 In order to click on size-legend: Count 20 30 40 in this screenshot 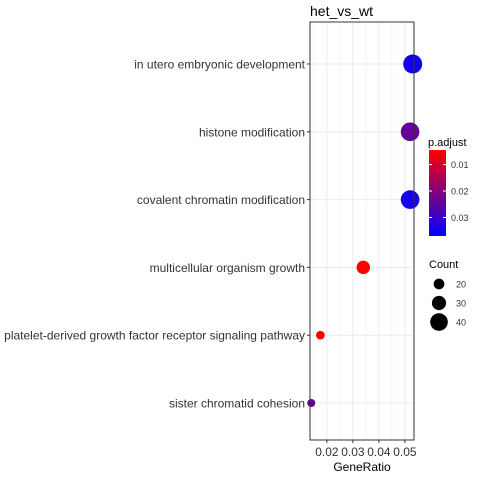, I will do `click(447, 295)`.